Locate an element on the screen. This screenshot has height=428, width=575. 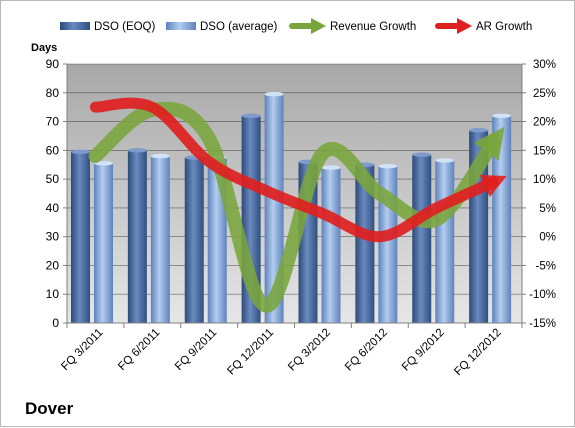
legend-label-dso-average: DSO (average) is located at coordinates (239, 27).